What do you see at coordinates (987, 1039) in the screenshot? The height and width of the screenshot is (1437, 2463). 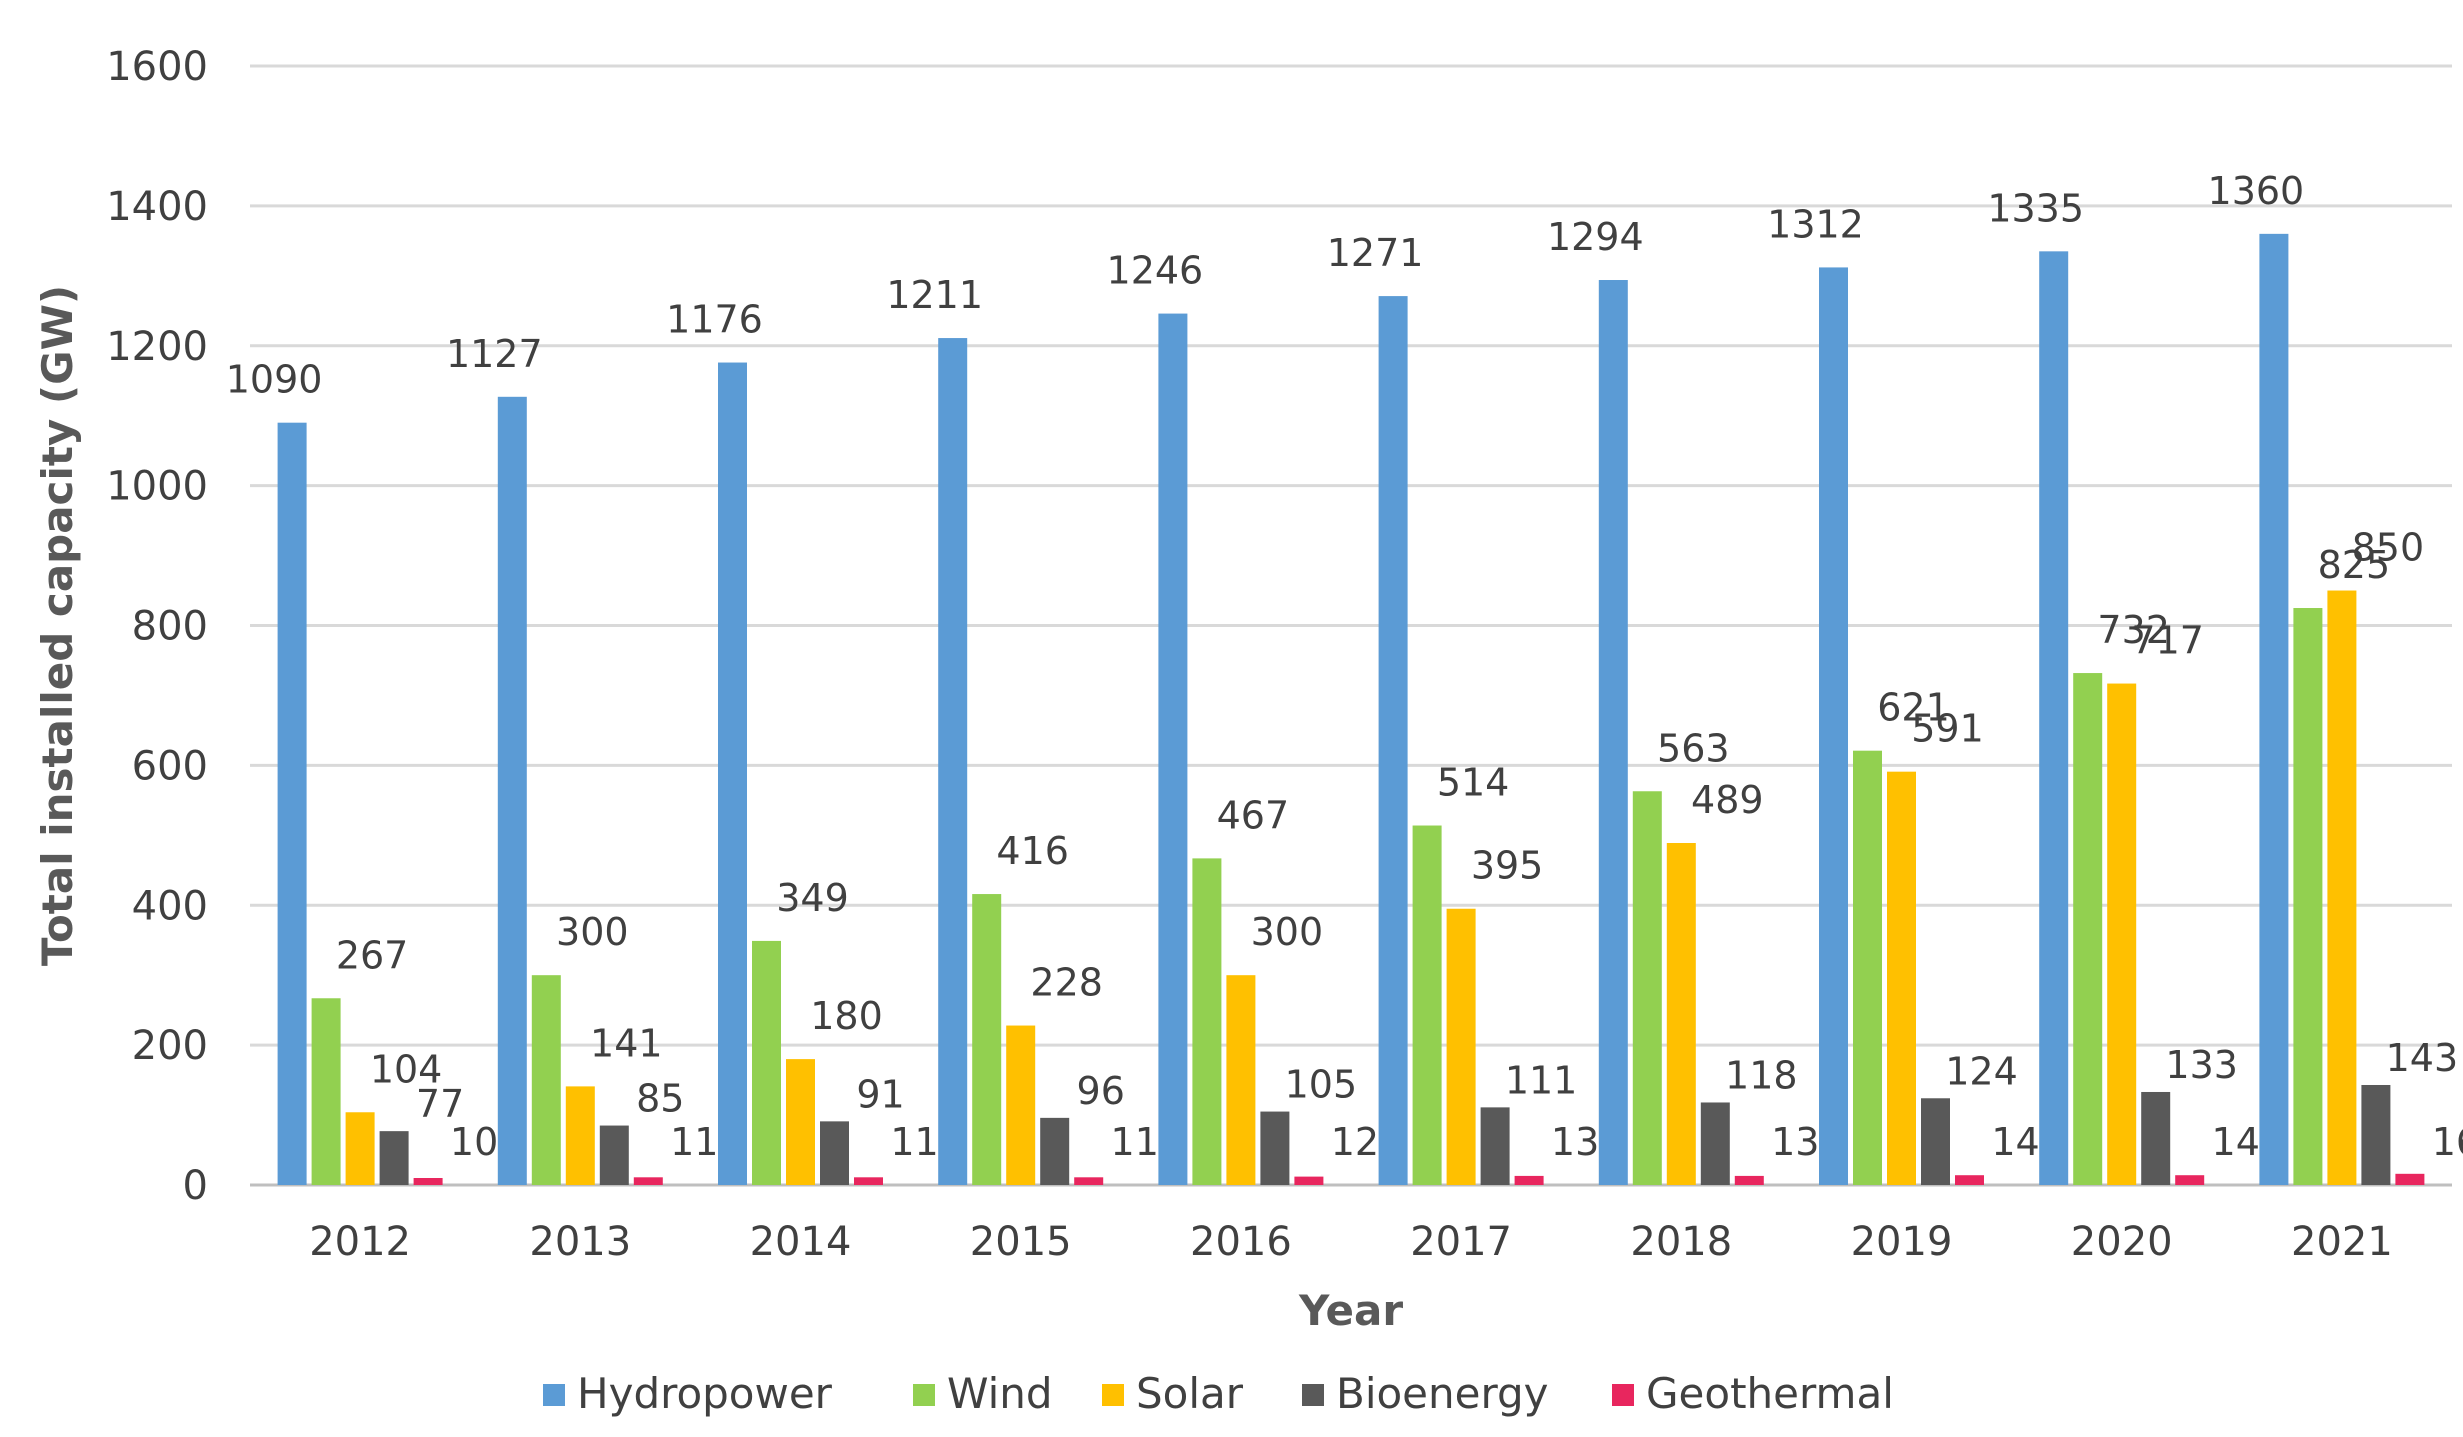 I see `bar-wind-2015` at bounding box center [987, 1039].